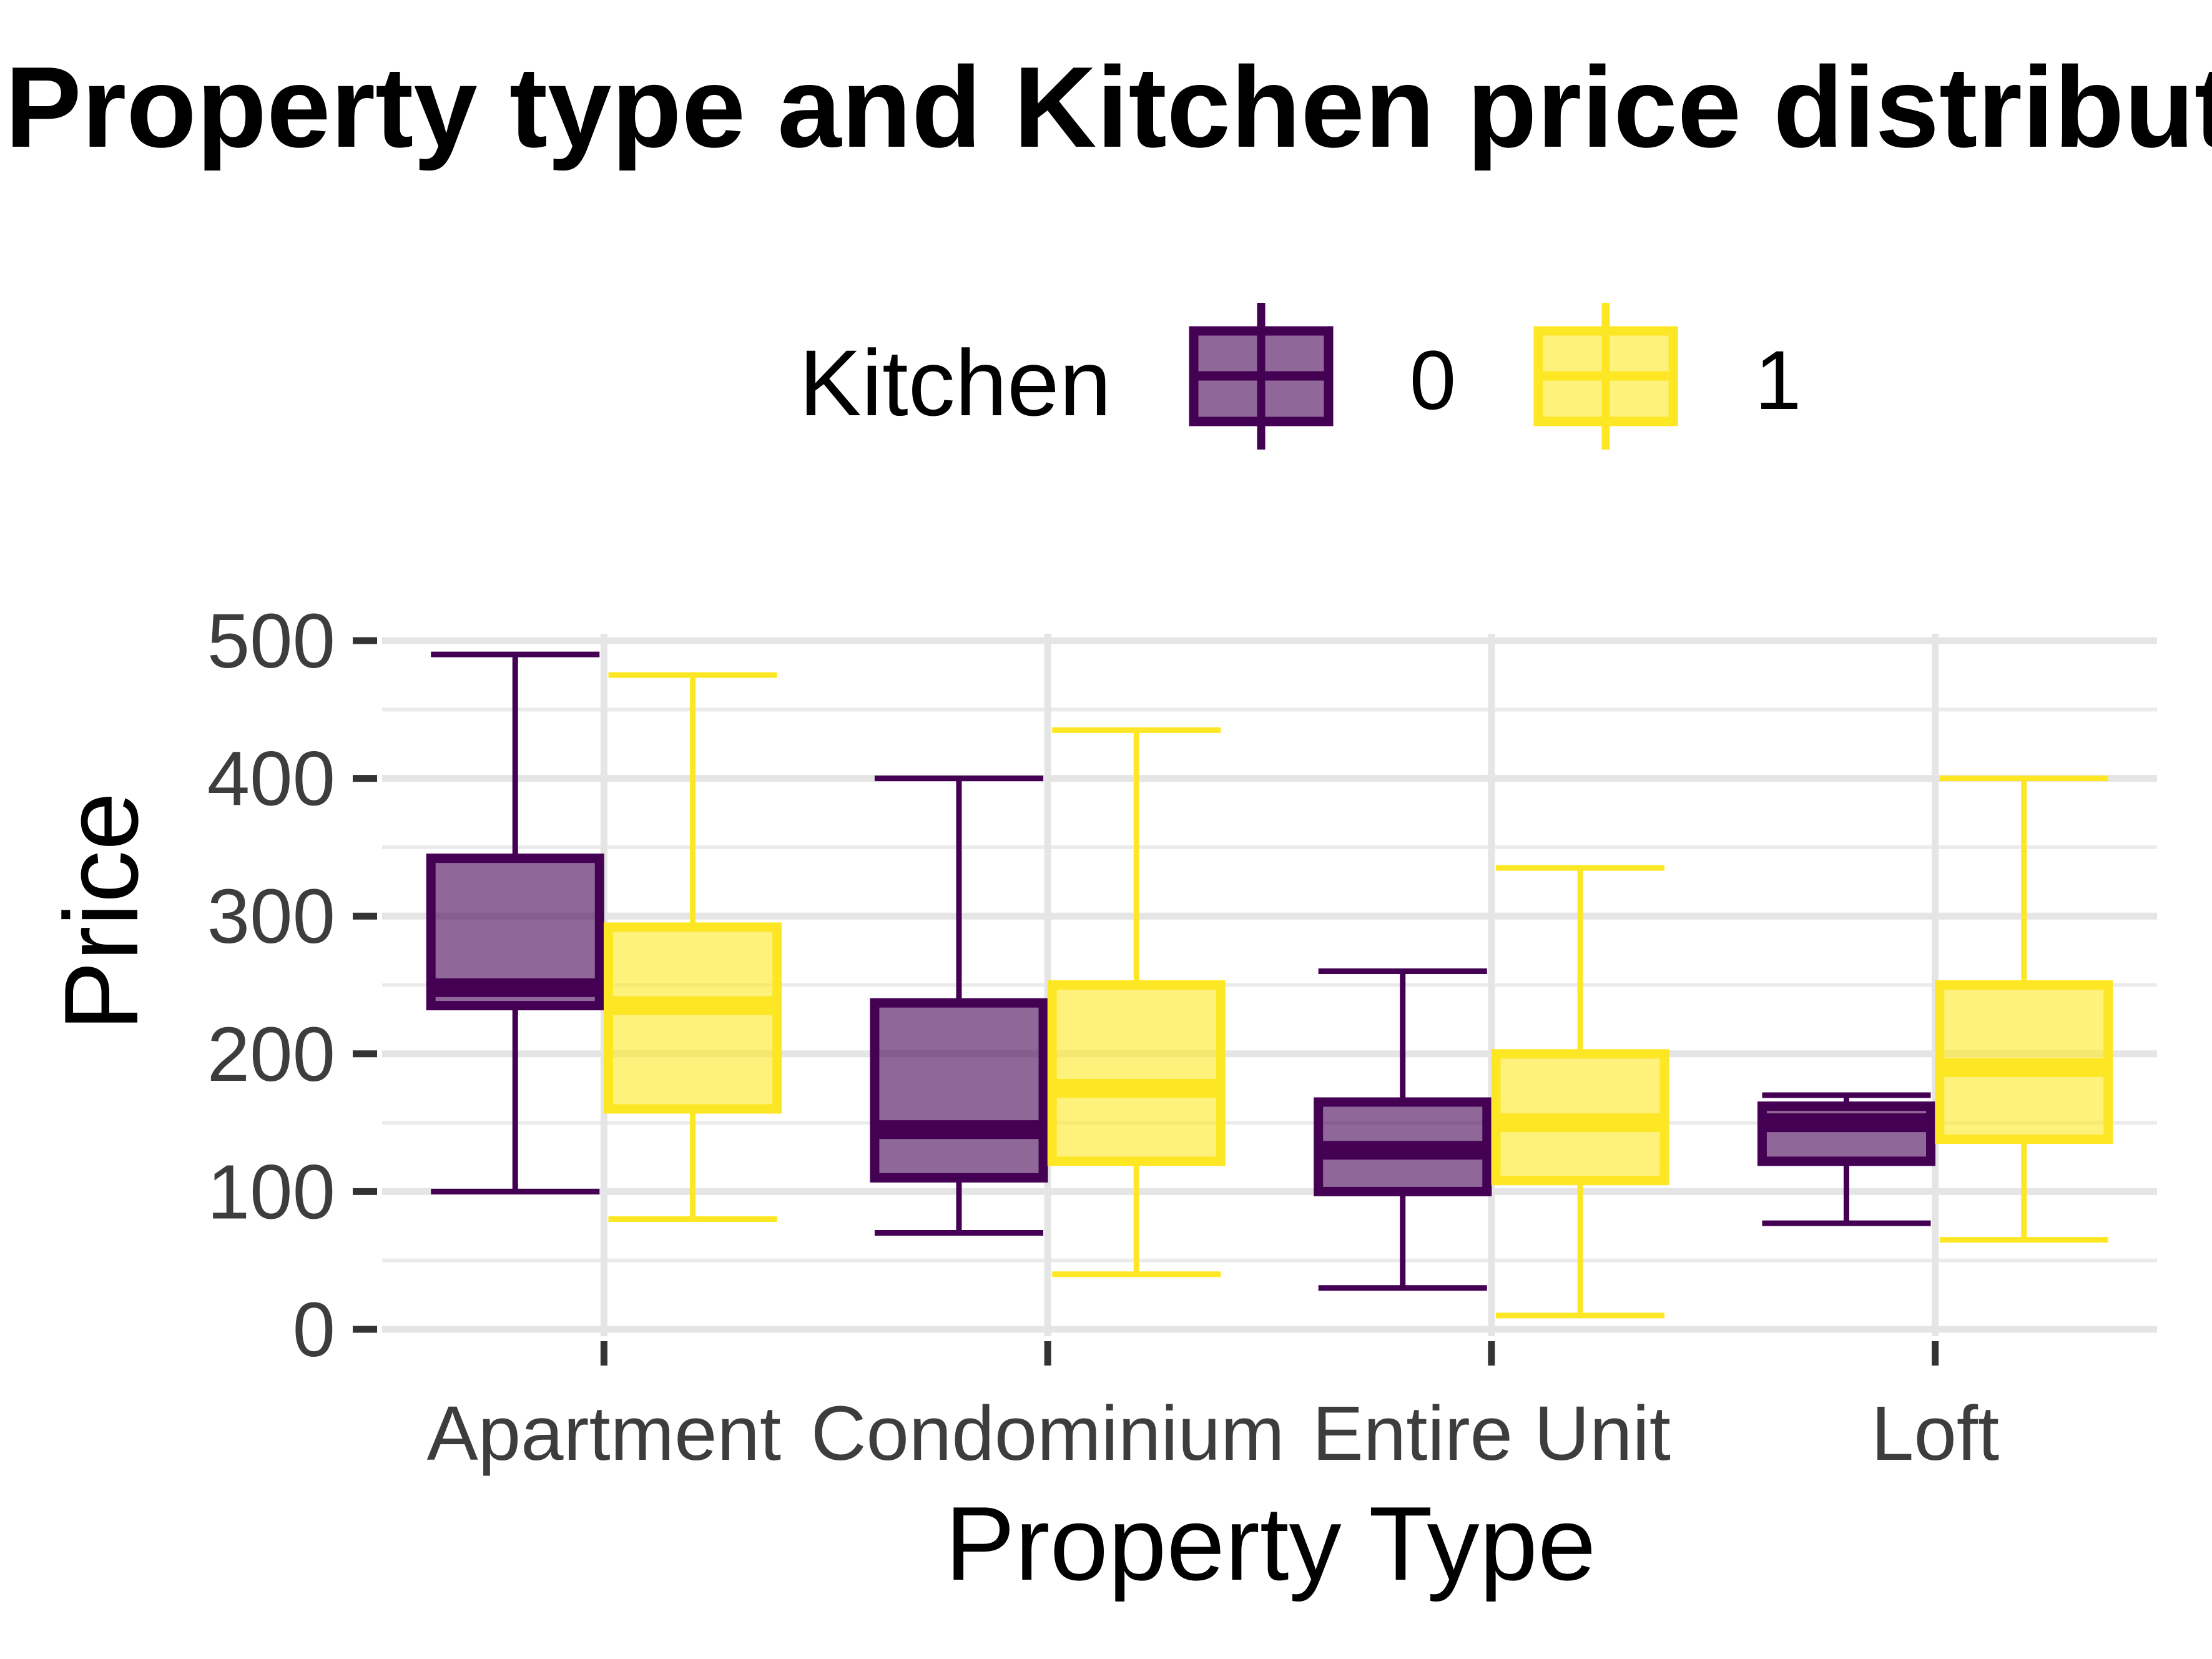  What do you see at coordinates (1491, 1434) in the screenshot?
I see `x-tick-label: Entire Unit` at bounding box center [1491, 1434].